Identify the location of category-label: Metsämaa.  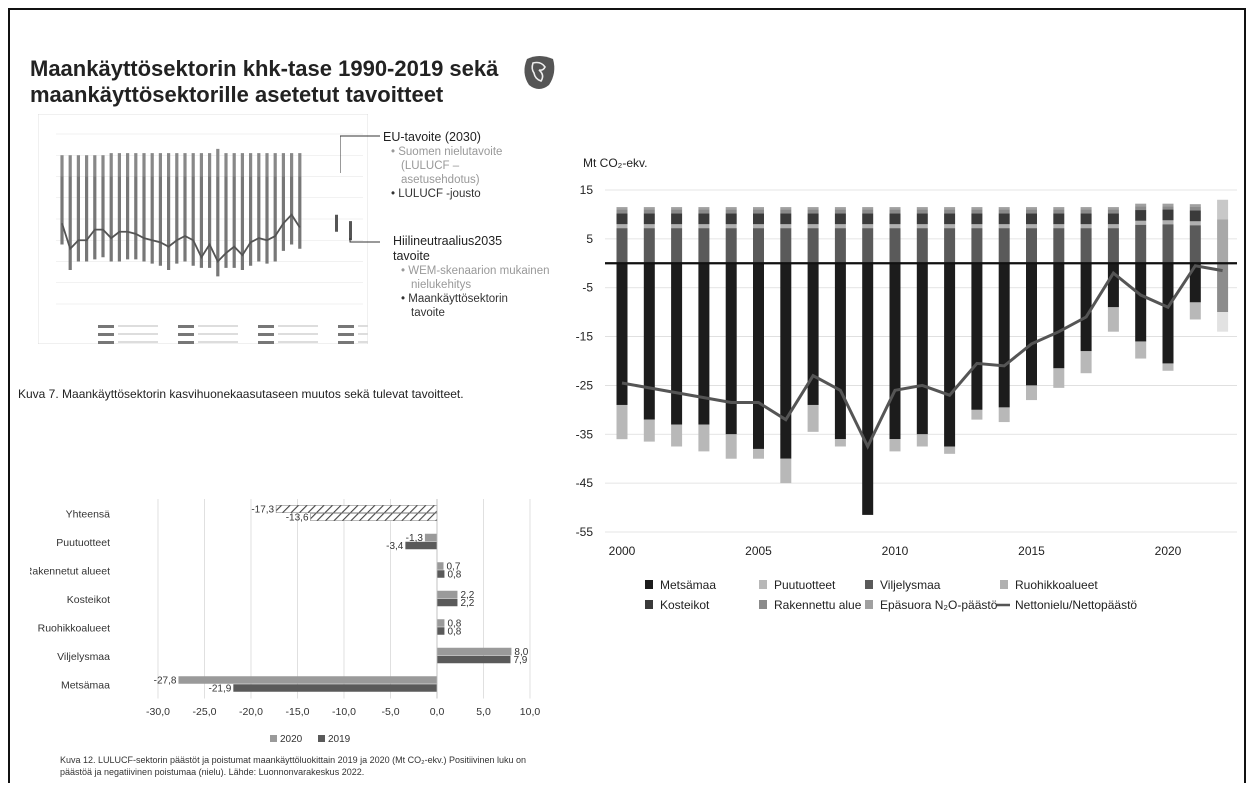
(85, 685).